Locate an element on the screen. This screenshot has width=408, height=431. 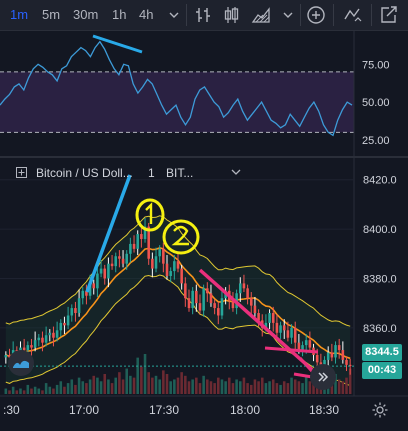
candlestick-icon is located at coordinates (231, 15).